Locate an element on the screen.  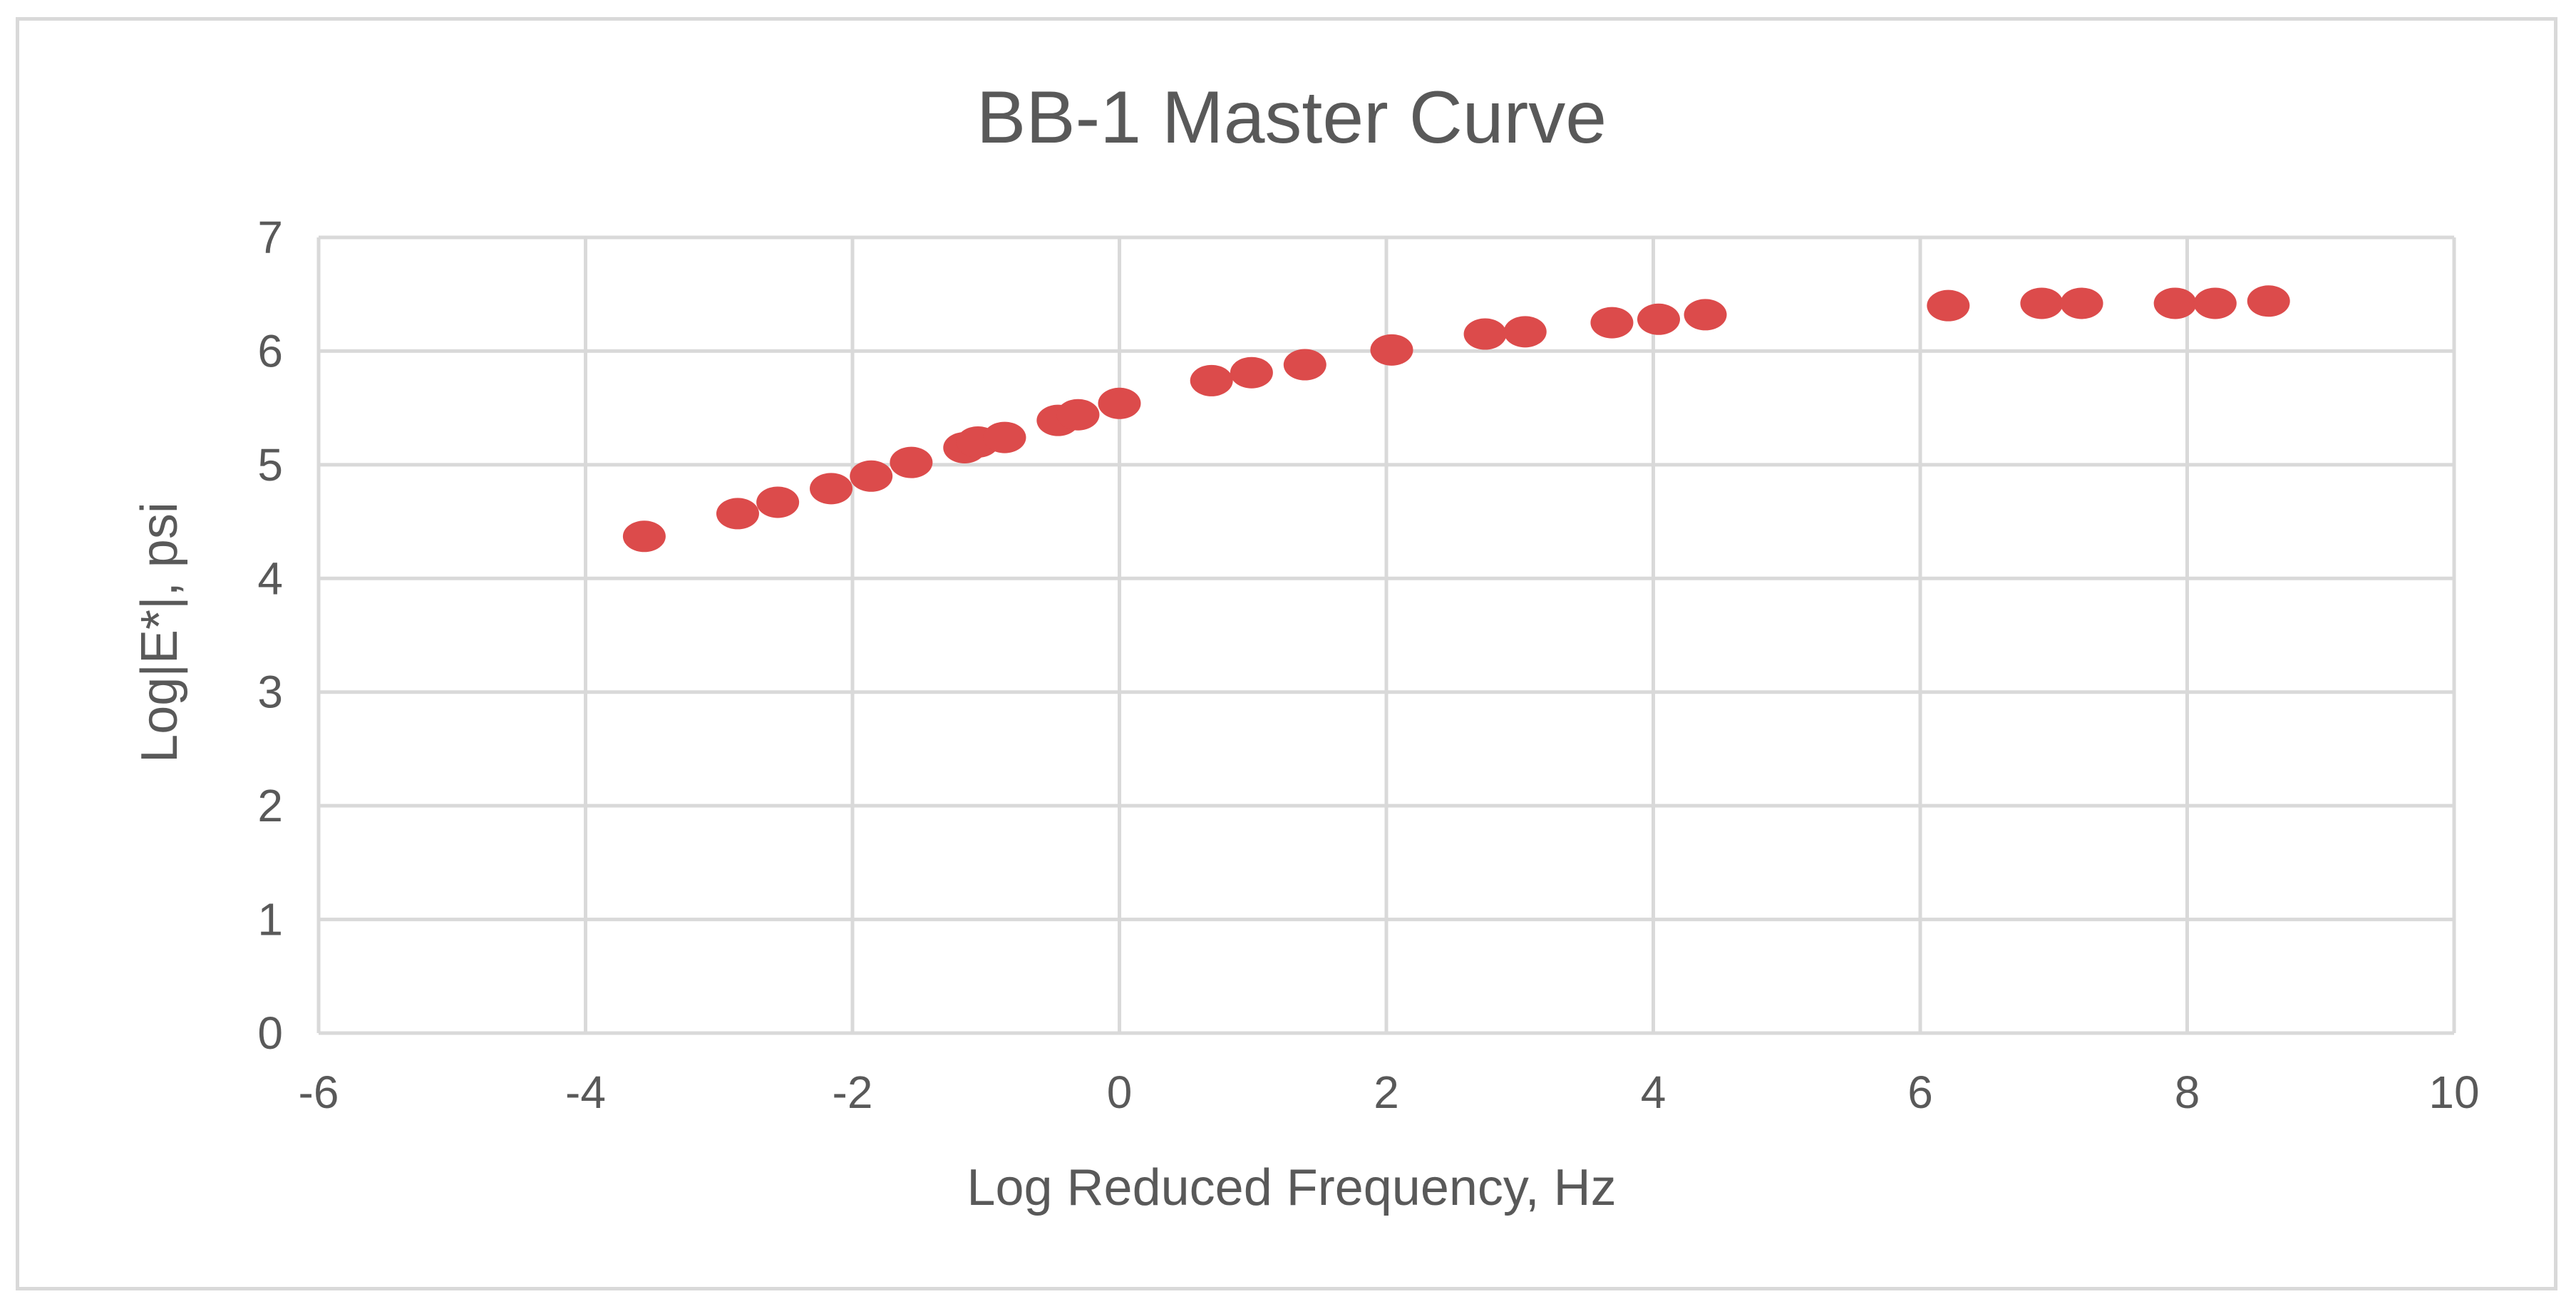
x-tick-label: 6 is located at coordinates (1920, 1092).